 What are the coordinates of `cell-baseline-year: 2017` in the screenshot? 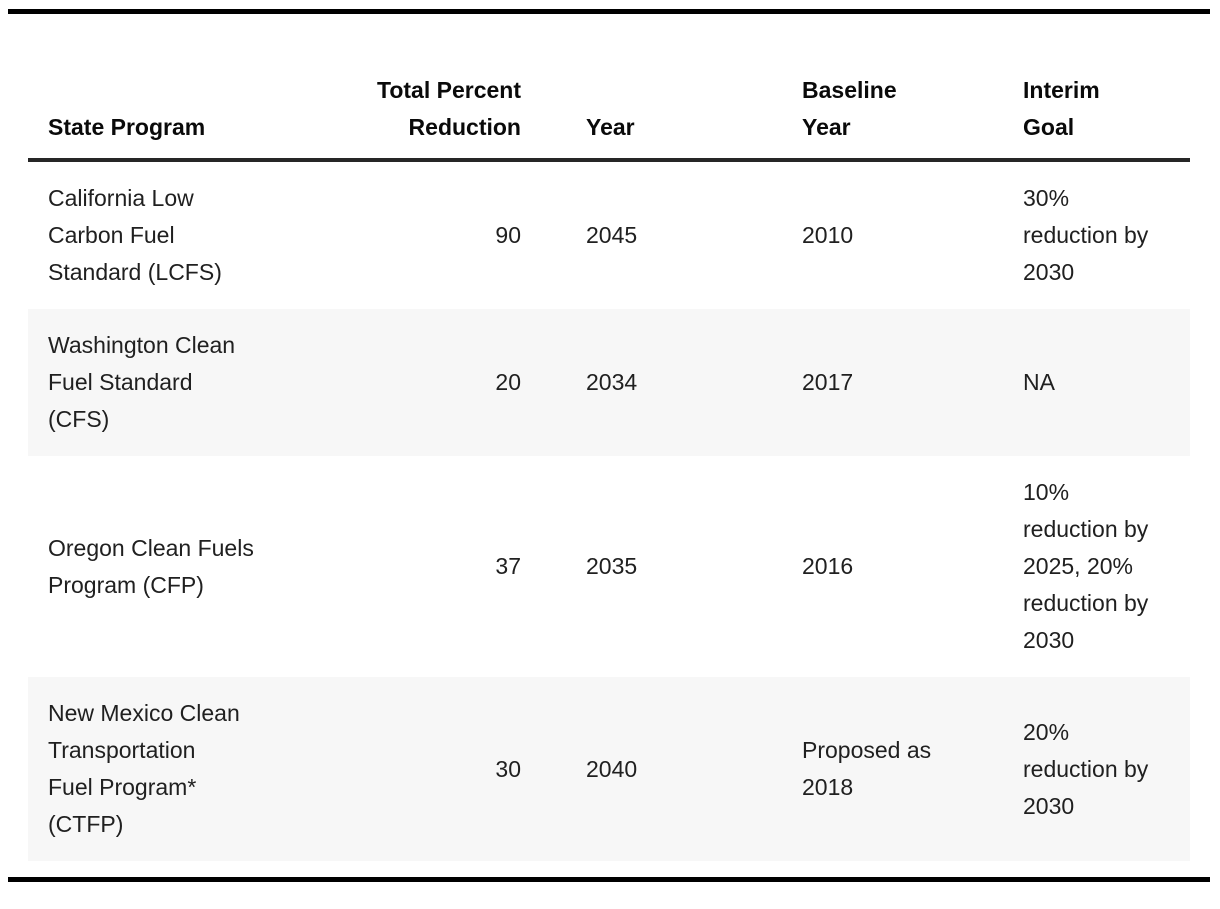 It's located at (828, 382).